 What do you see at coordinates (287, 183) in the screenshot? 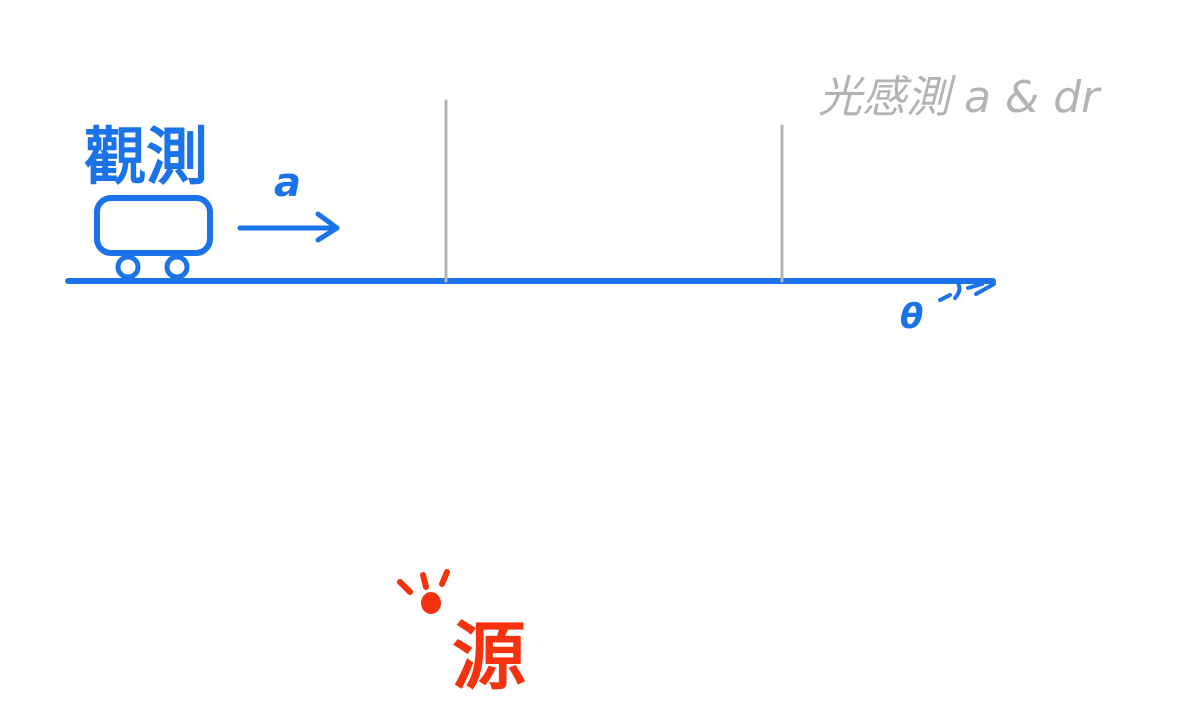
I see `acceleration-label: a` at bounding box center [287, 183].